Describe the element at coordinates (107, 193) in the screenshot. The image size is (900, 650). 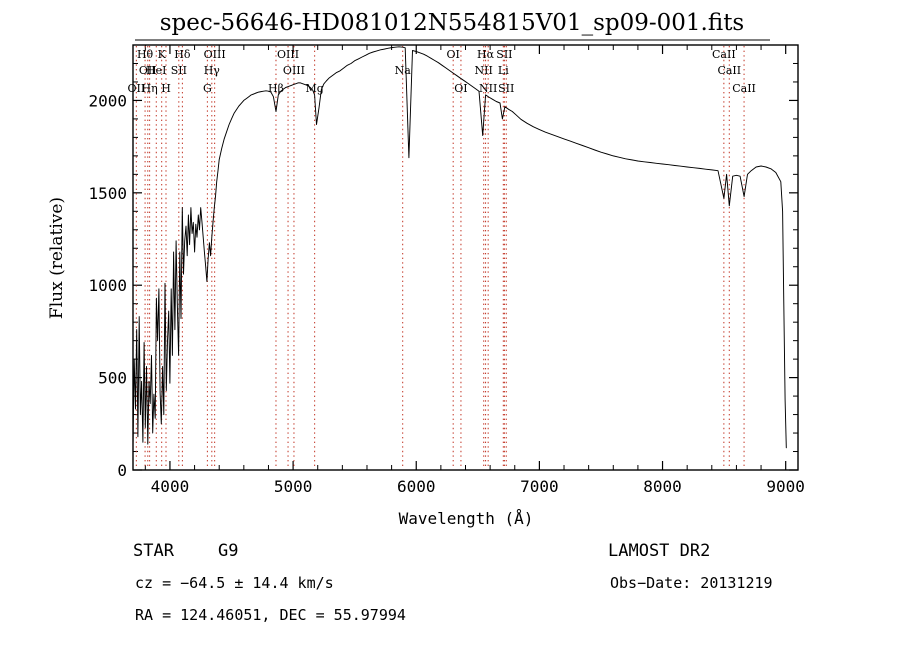
I see `y-tick-label: 1500` at that location.